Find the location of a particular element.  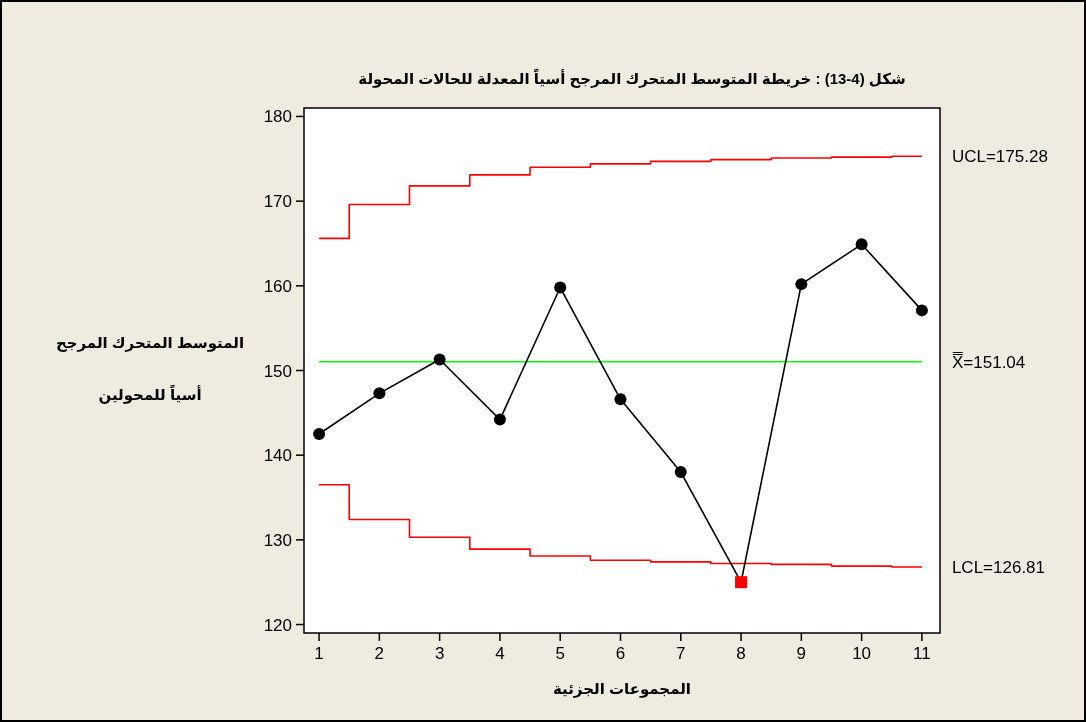

y-tick-label: 150 is located at coordinates (277, 371).